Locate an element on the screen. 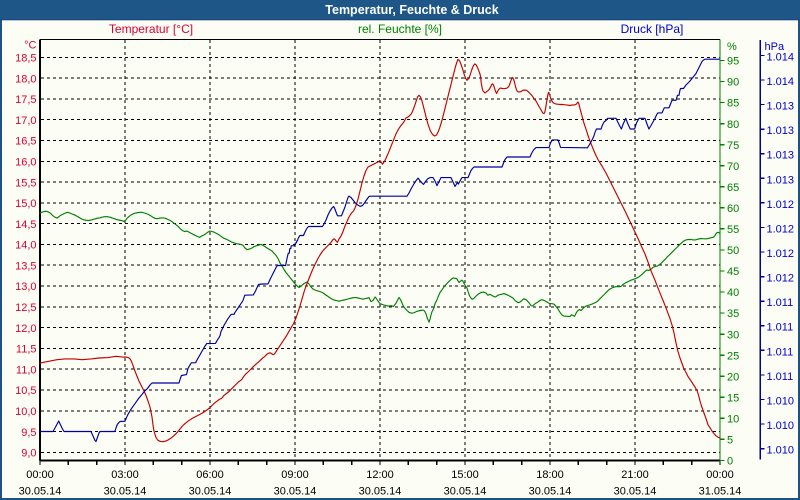 This screenshot has width=800, height=500. svg-text: 18,0 is located at coordinates (25, 79).